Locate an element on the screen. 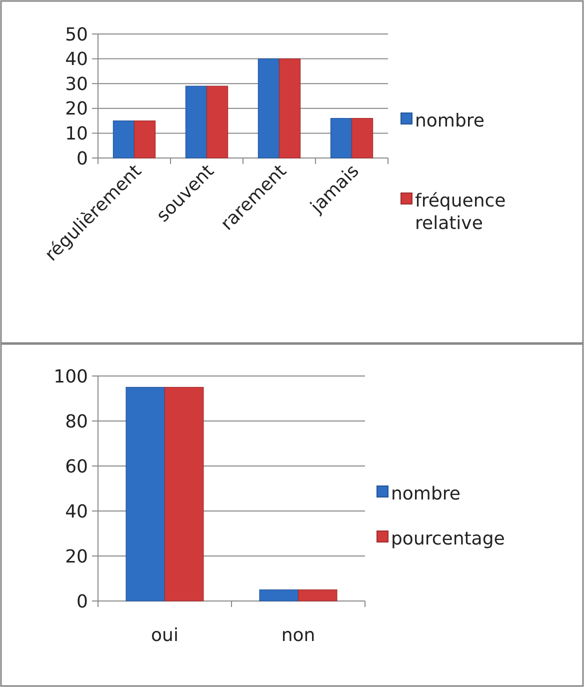 Image resolution: width=585 pixels, height=687 pixels. y-tick-label: 100 is located at coordinates (71, 377).